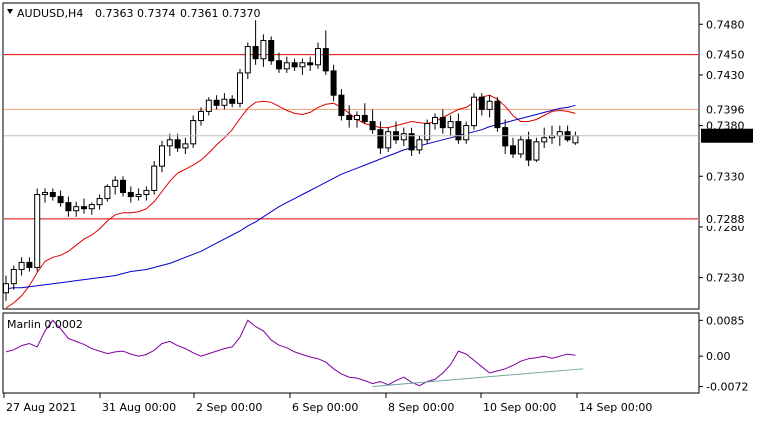 The width and height of the screenshot is (758, 421). I want to click on price-tag-bg, so click(727, 135).